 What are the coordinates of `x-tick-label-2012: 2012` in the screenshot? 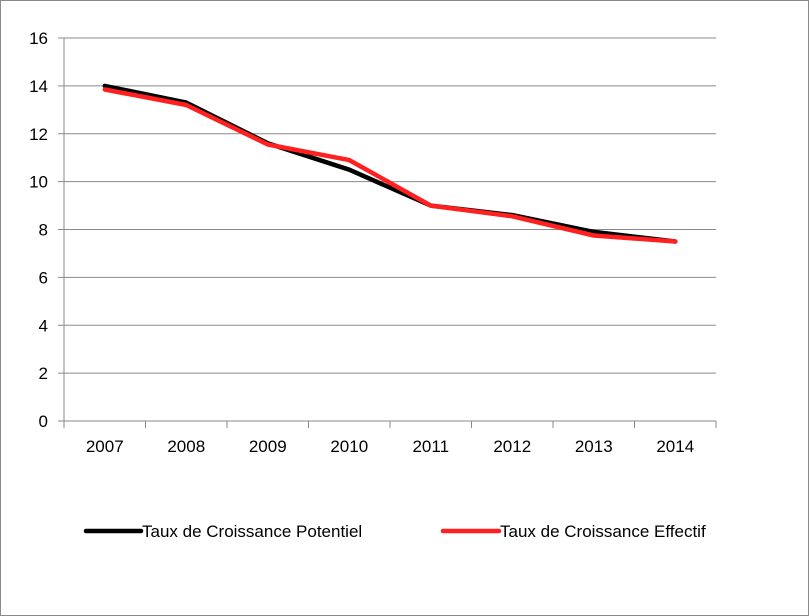 It's located at (512, 446).